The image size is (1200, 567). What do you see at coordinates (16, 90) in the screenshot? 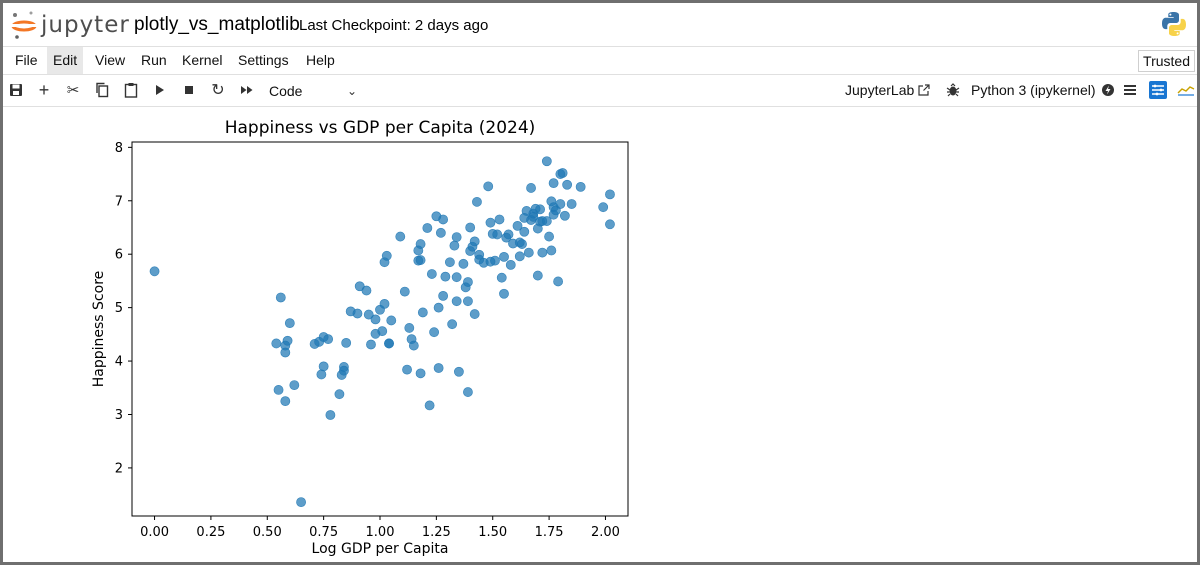
I see `save-icon` at bounding box center [16, 90].